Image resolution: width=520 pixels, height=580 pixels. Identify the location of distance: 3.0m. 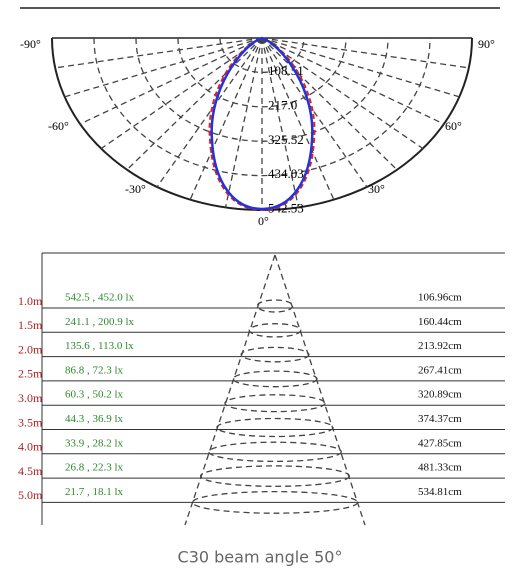
(30, 398).